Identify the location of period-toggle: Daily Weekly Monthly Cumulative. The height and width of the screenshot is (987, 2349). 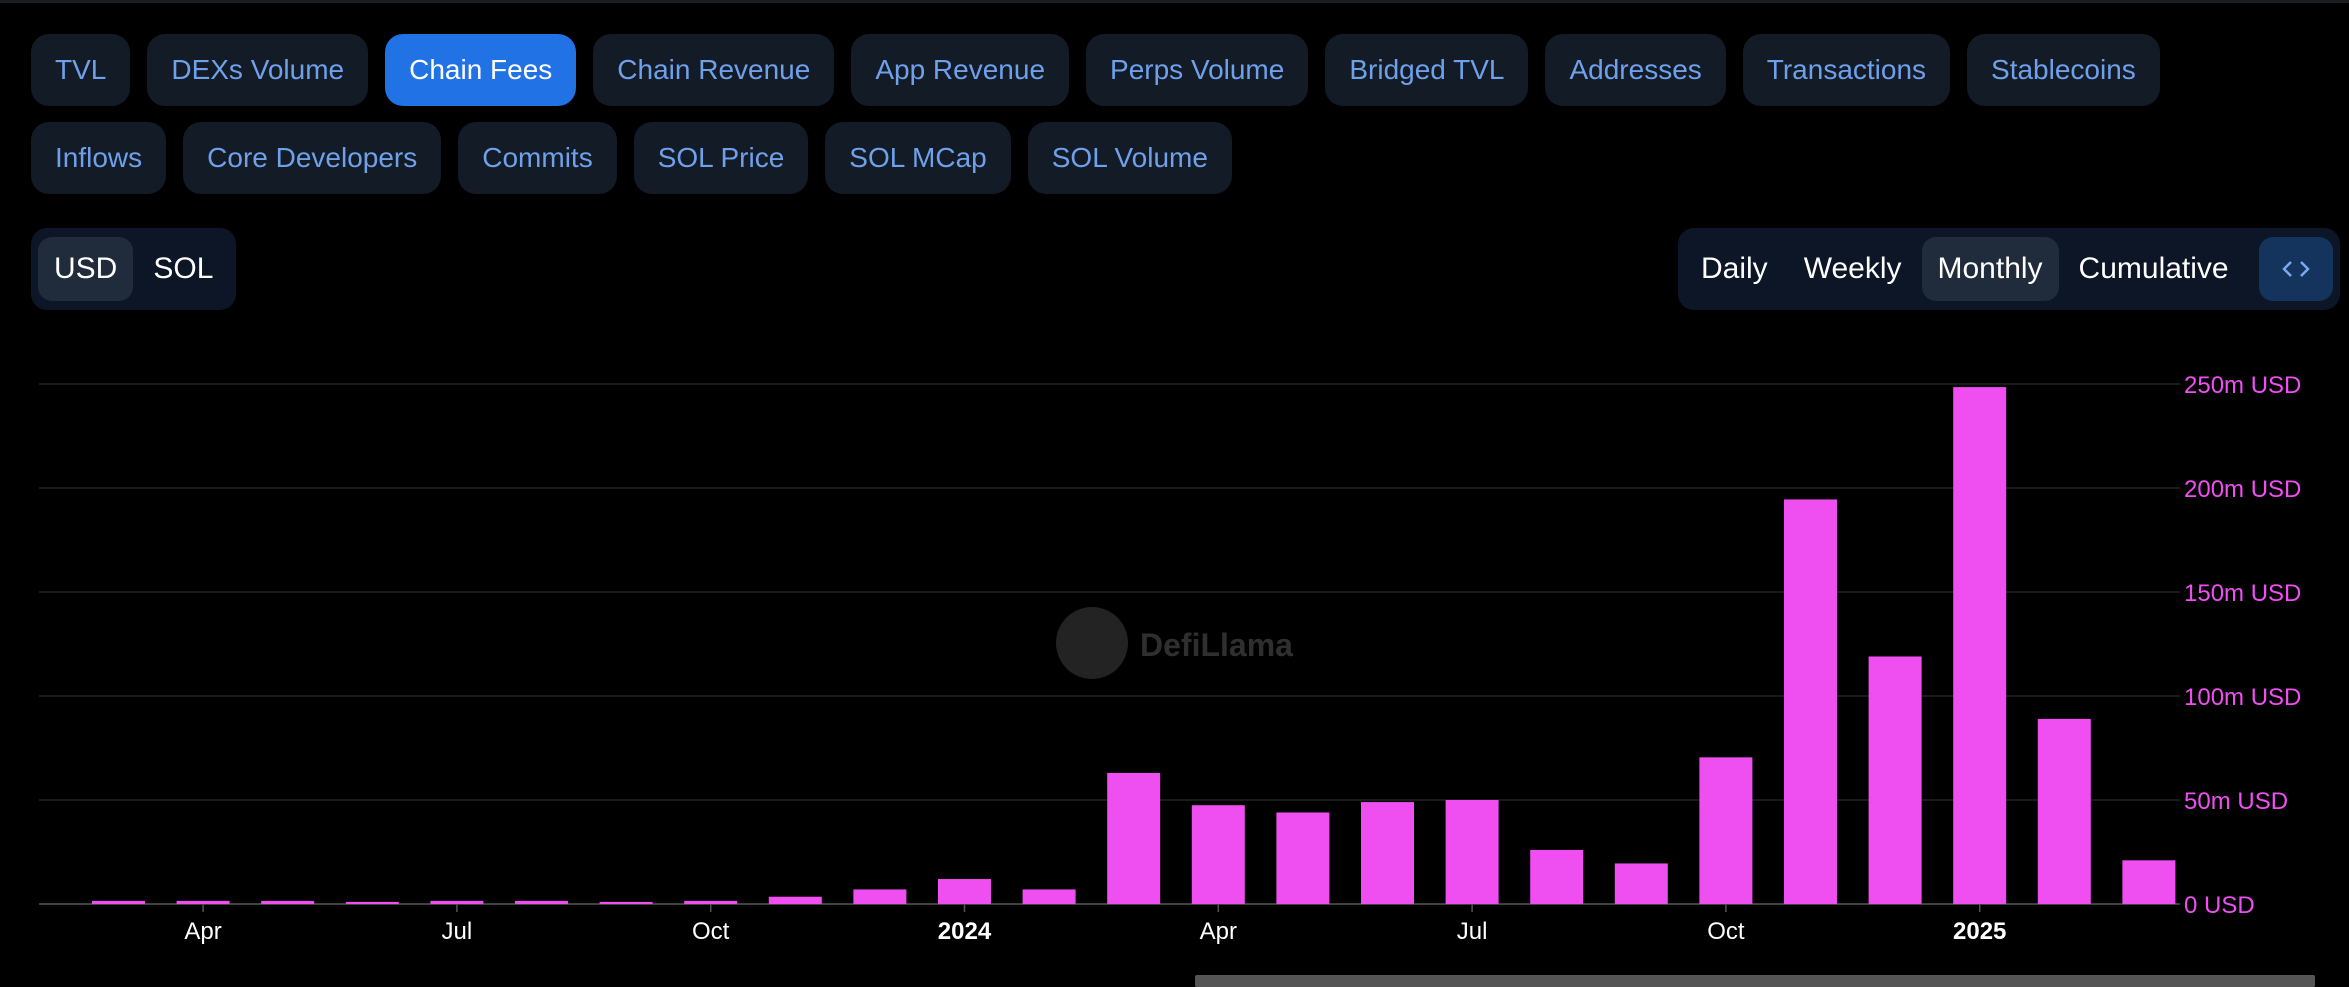
(2009, 269).